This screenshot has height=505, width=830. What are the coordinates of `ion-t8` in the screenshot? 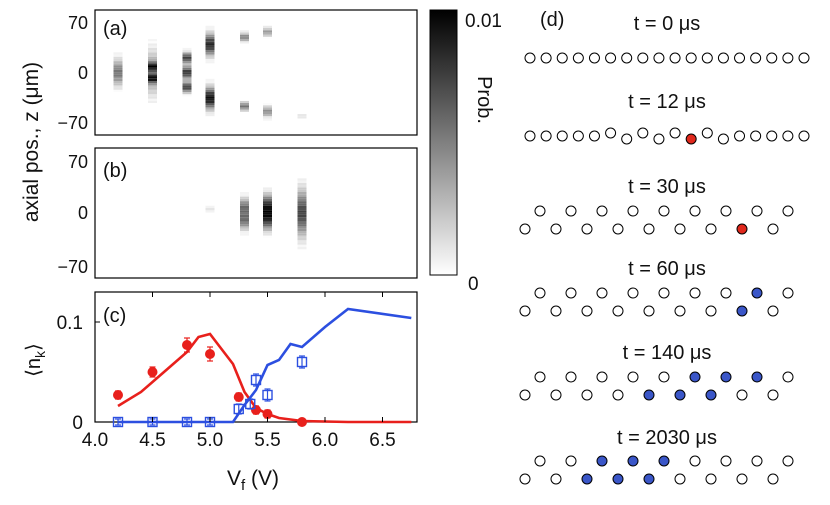 It's located at (788, 293).